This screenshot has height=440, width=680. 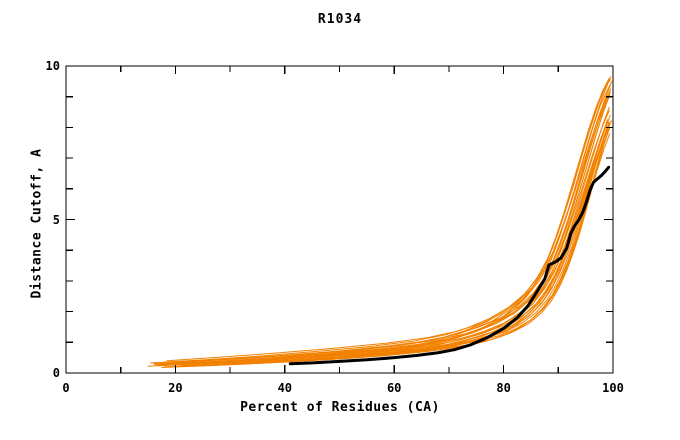 I want to click on y-tick-label: 10, so click(x=52, y=66).